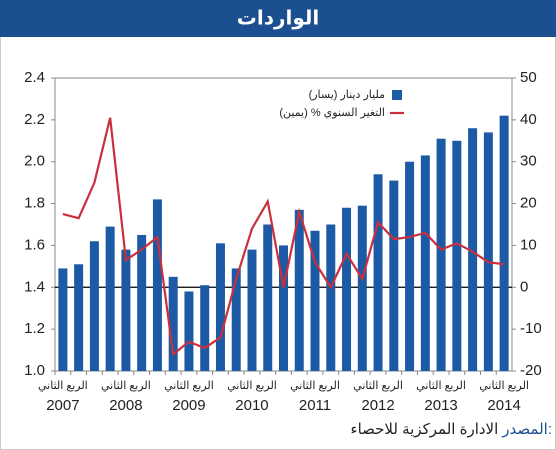 The width and height of the screenshot is (556, 450). I want to click on chart-title: الواردات, so click(278, 18).